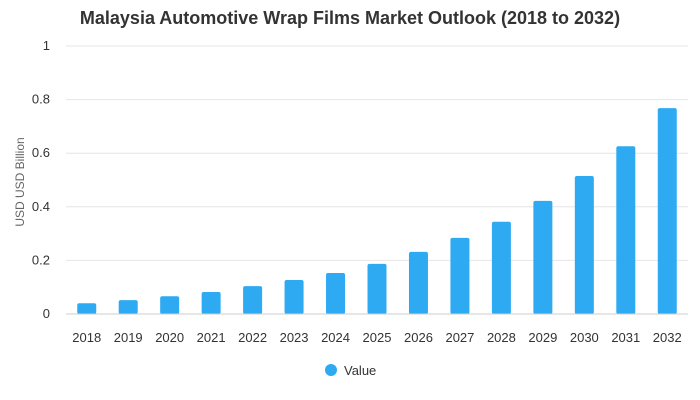 The height and width of the screenshot is (400, 700). What do you see at coordinates (20, 181) in the screenshot?
I see `y-axis-label: USD USD Billion` at bounding box center [20, 181].